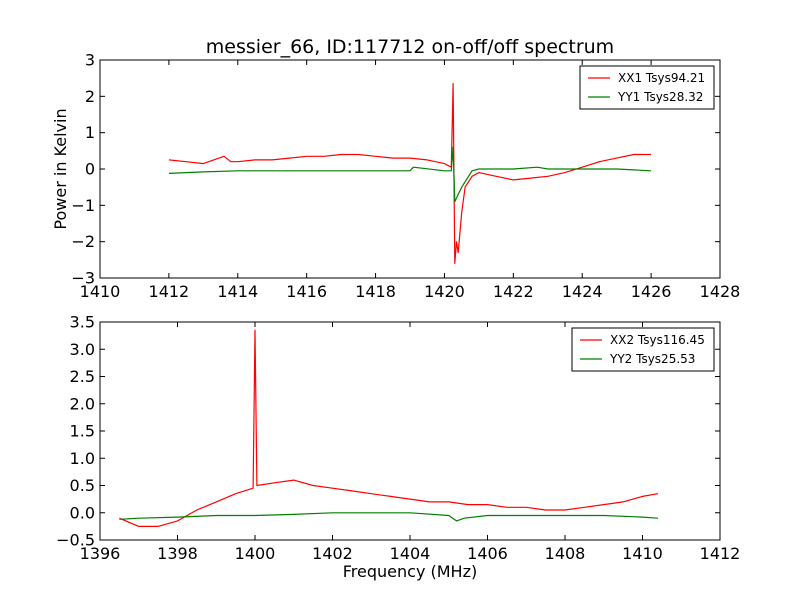  Describe the element at coordinates (513, 291) in the screenshot. I see `x-tick-label: 1422` at that location.